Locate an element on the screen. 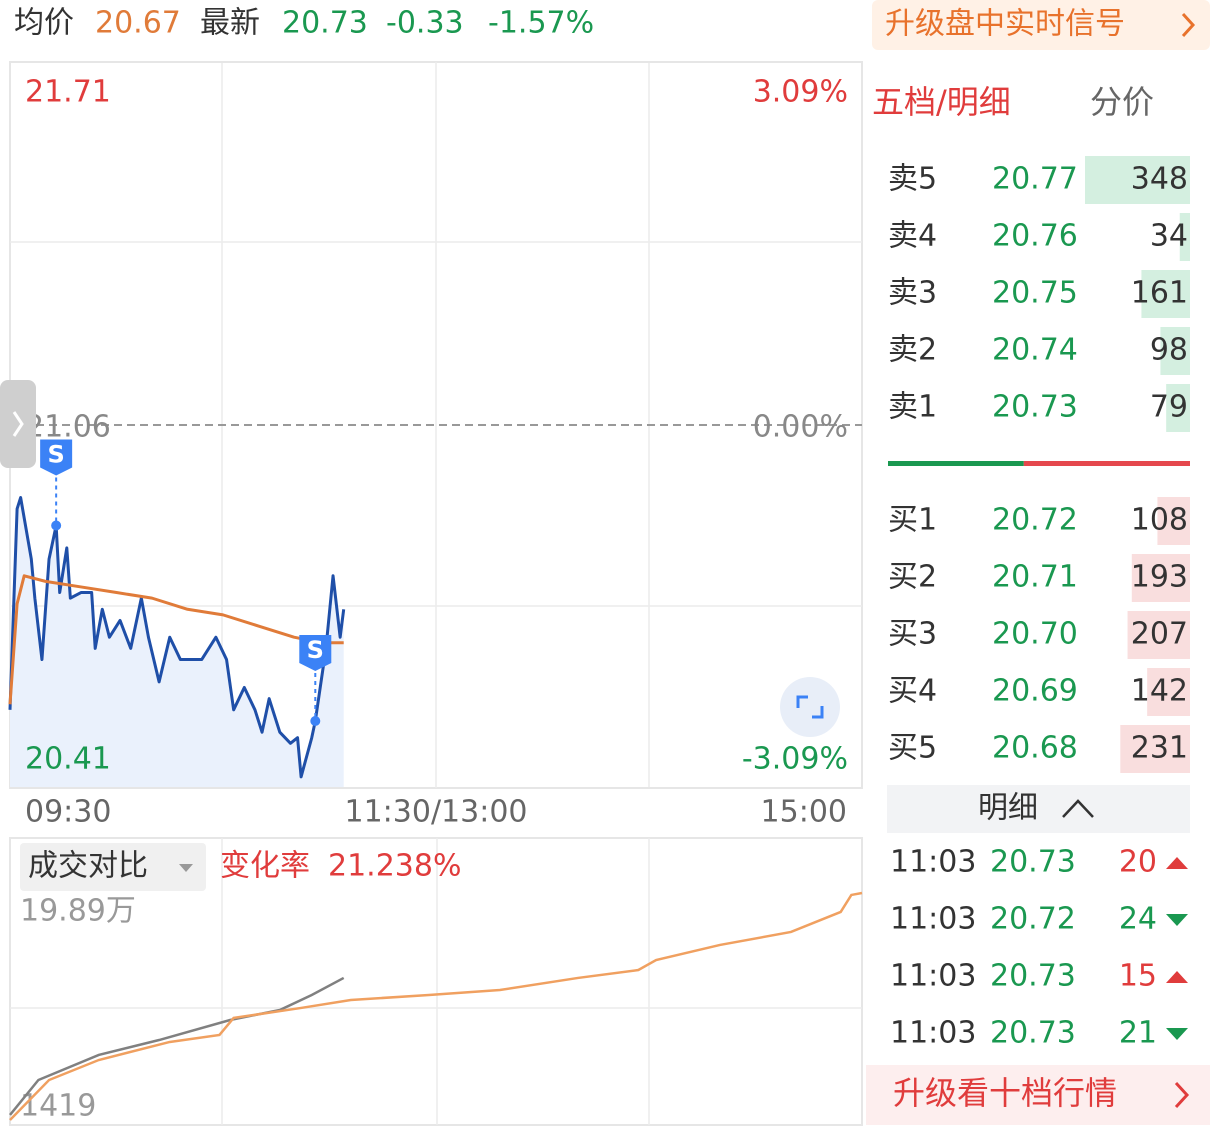 Image resolution: width=1220 pixels, height=1147 pixels. level-price: 20.74 is located at coordinates (1035, 350).